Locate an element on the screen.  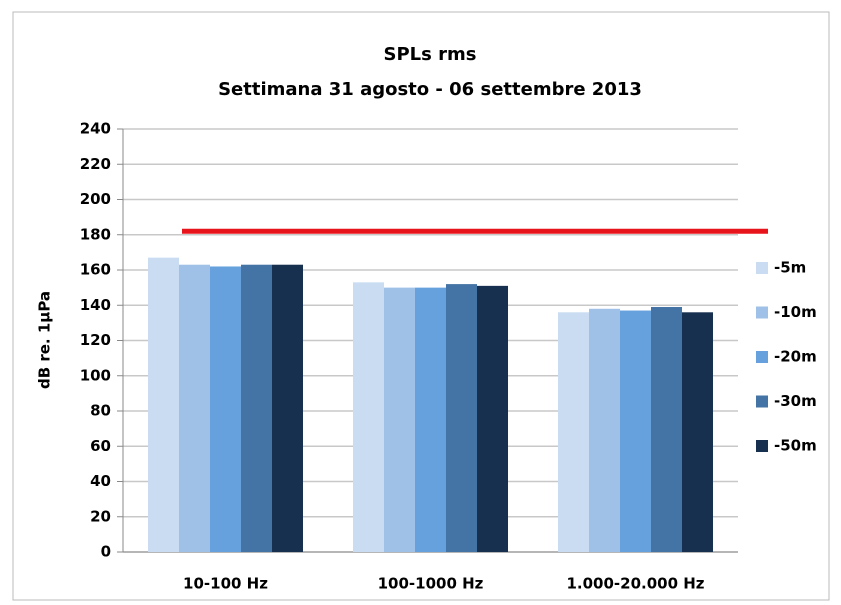
legend-label: -5m is located at coordinates (790, 268).